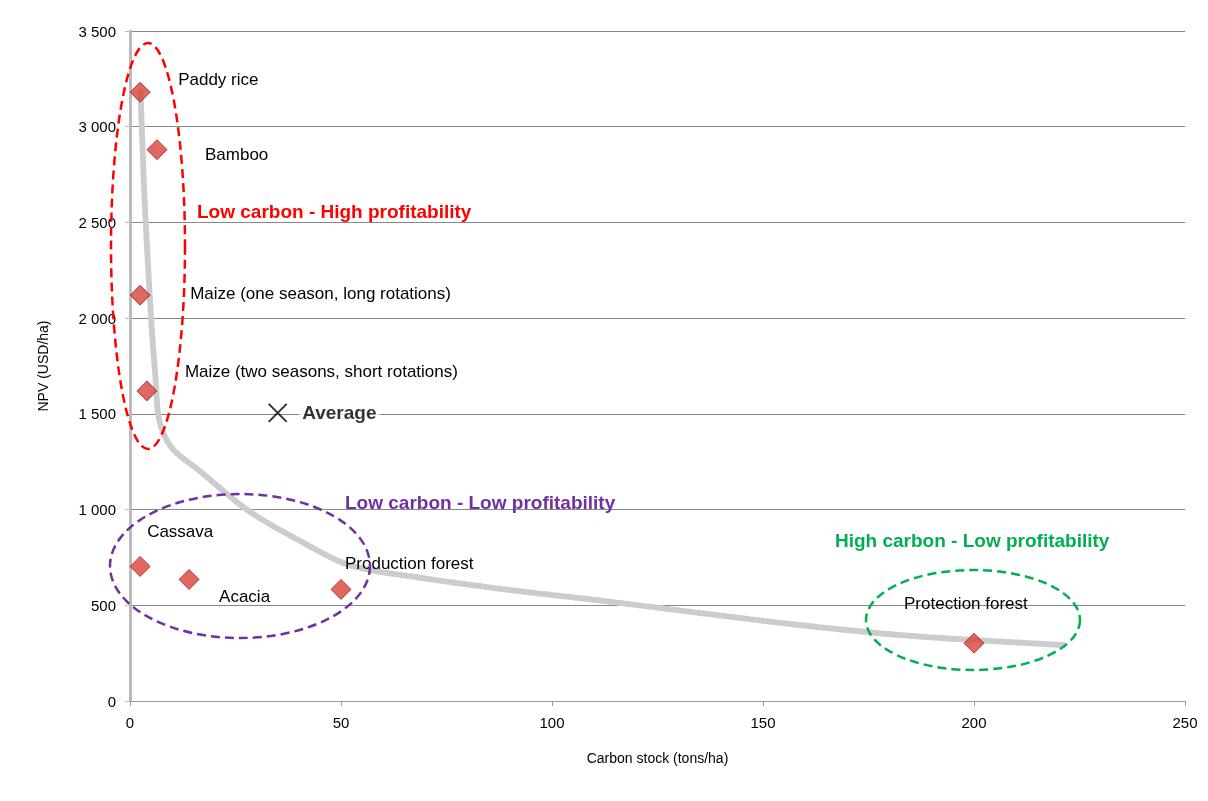  What do you see at coordinates (320, 293) in the screenshot?
I see `annotation: Maize (one season, long rotations)` at bounding box center [320, 293].